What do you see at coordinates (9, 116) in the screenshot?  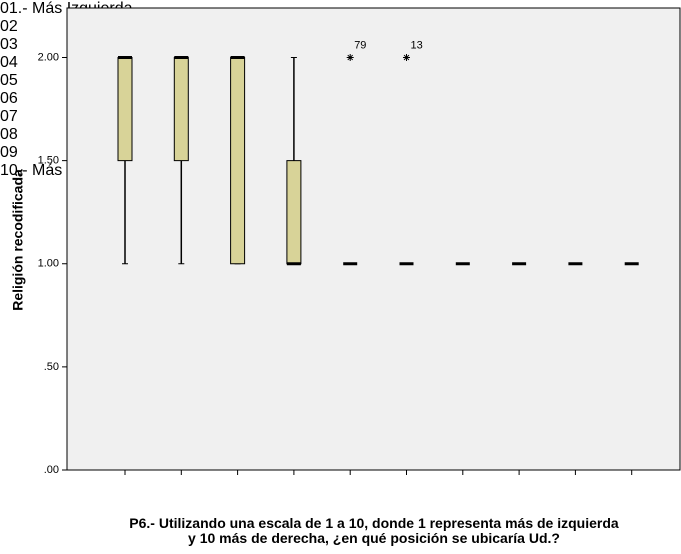 I see `x-tick-label: 07` at bounding box center [9, 116].